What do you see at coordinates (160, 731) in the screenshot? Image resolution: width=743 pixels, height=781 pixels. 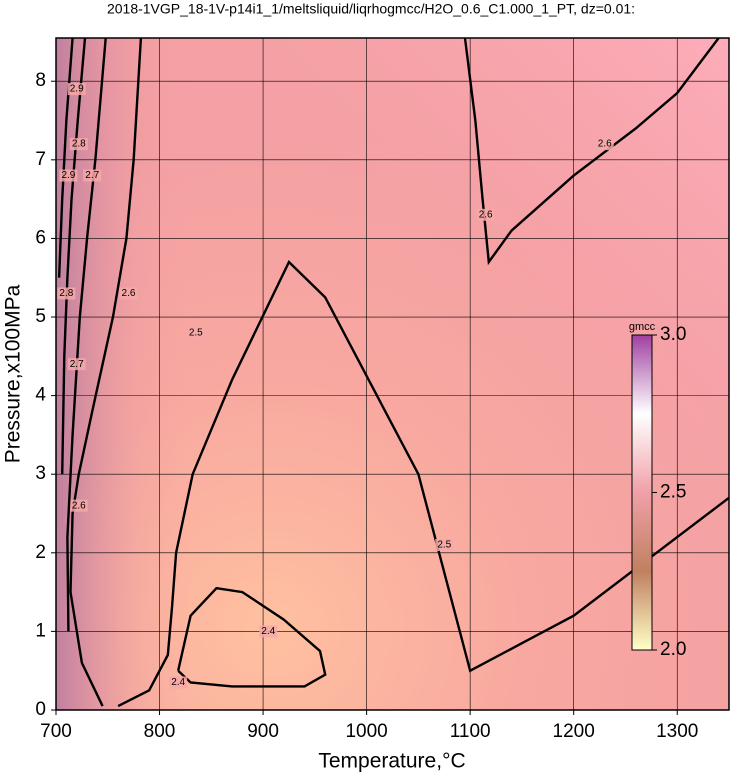 I see `x-tick-label: 800` at bounding box center [160, 731].